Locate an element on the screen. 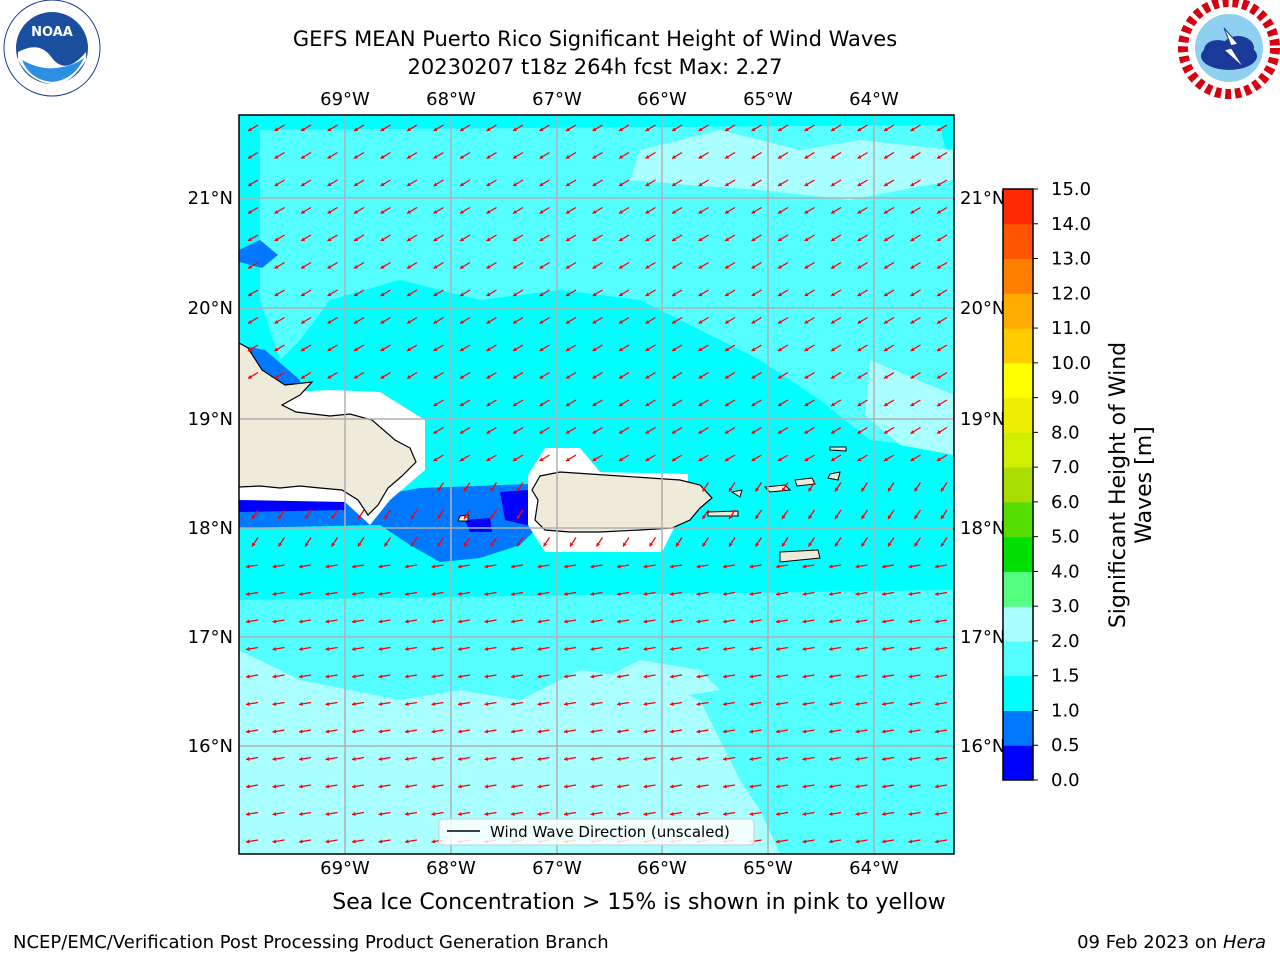  hispaniola-land is located at coordinates (328, 429).